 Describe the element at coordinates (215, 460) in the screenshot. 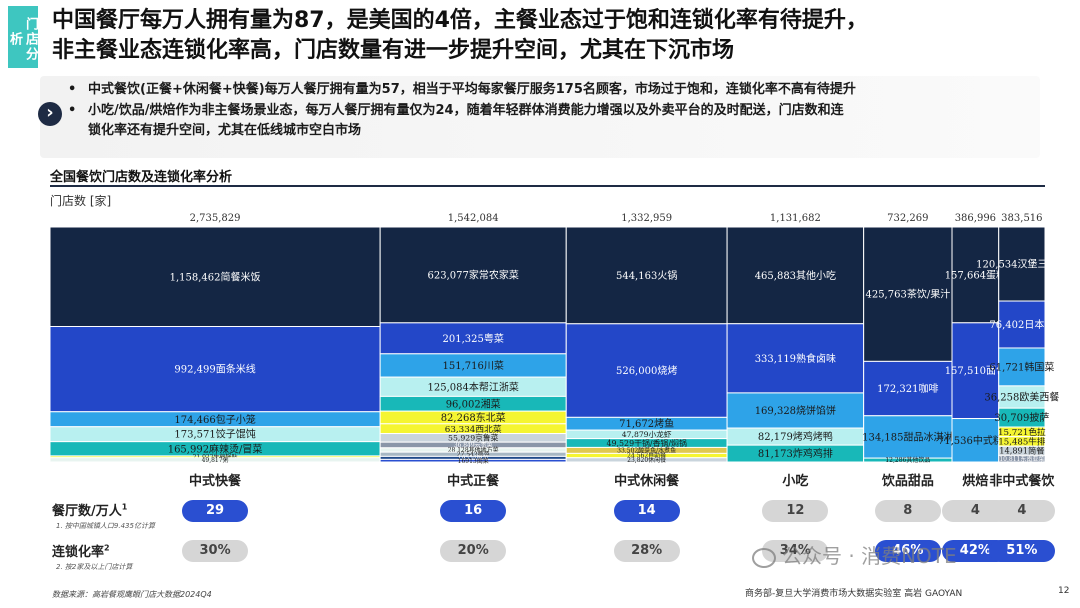

I see `mekko-segment-label: 49,817粥` at that location.